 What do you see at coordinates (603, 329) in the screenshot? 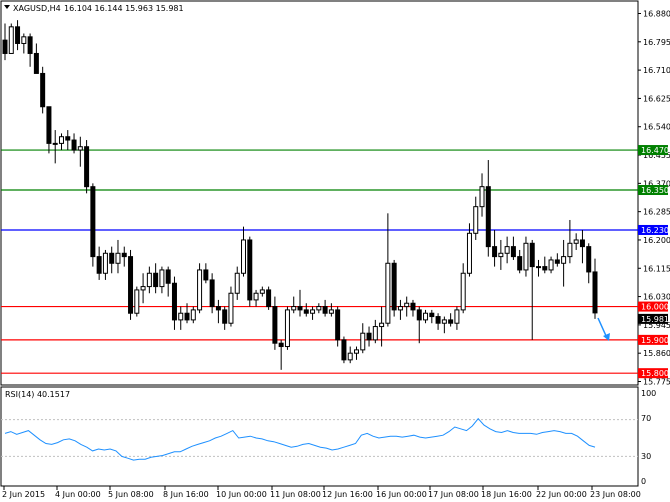
I see `down-arrow-icon` at bounding box center [603, 329].